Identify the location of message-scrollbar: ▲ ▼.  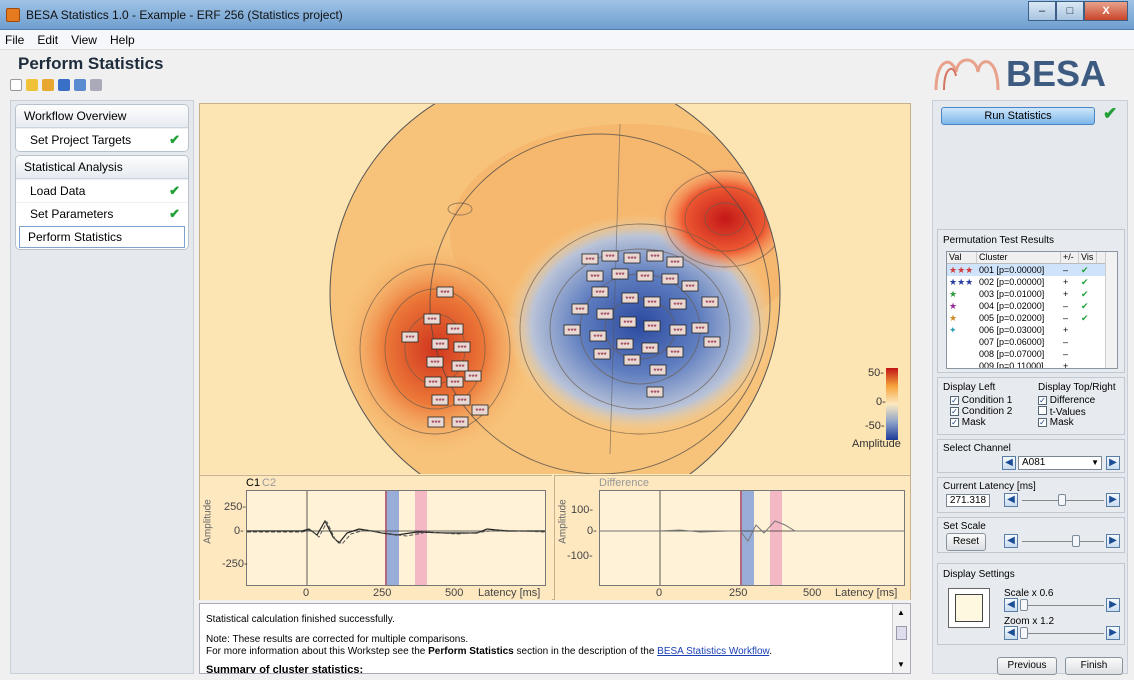
(901, 638).